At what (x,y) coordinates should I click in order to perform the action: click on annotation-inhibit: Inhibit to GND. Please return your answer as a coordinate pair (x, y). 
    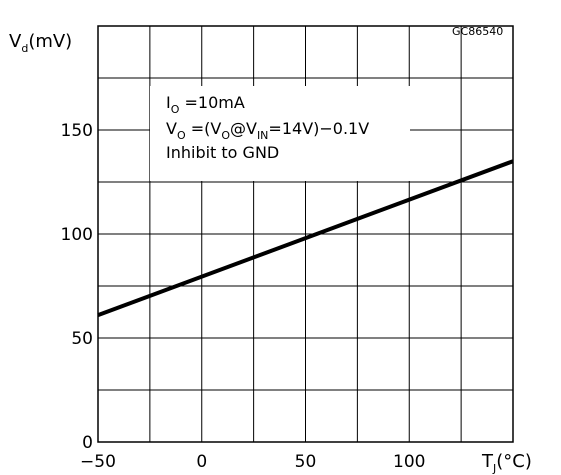
    Looking at the image, I should click on (222, 152).